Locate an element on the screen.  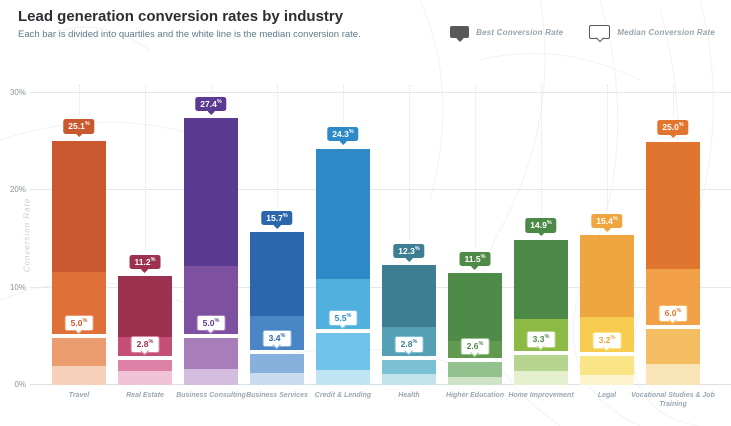
bar-business-services: 15.7% 3.4% is located at coordinates (277, 297).